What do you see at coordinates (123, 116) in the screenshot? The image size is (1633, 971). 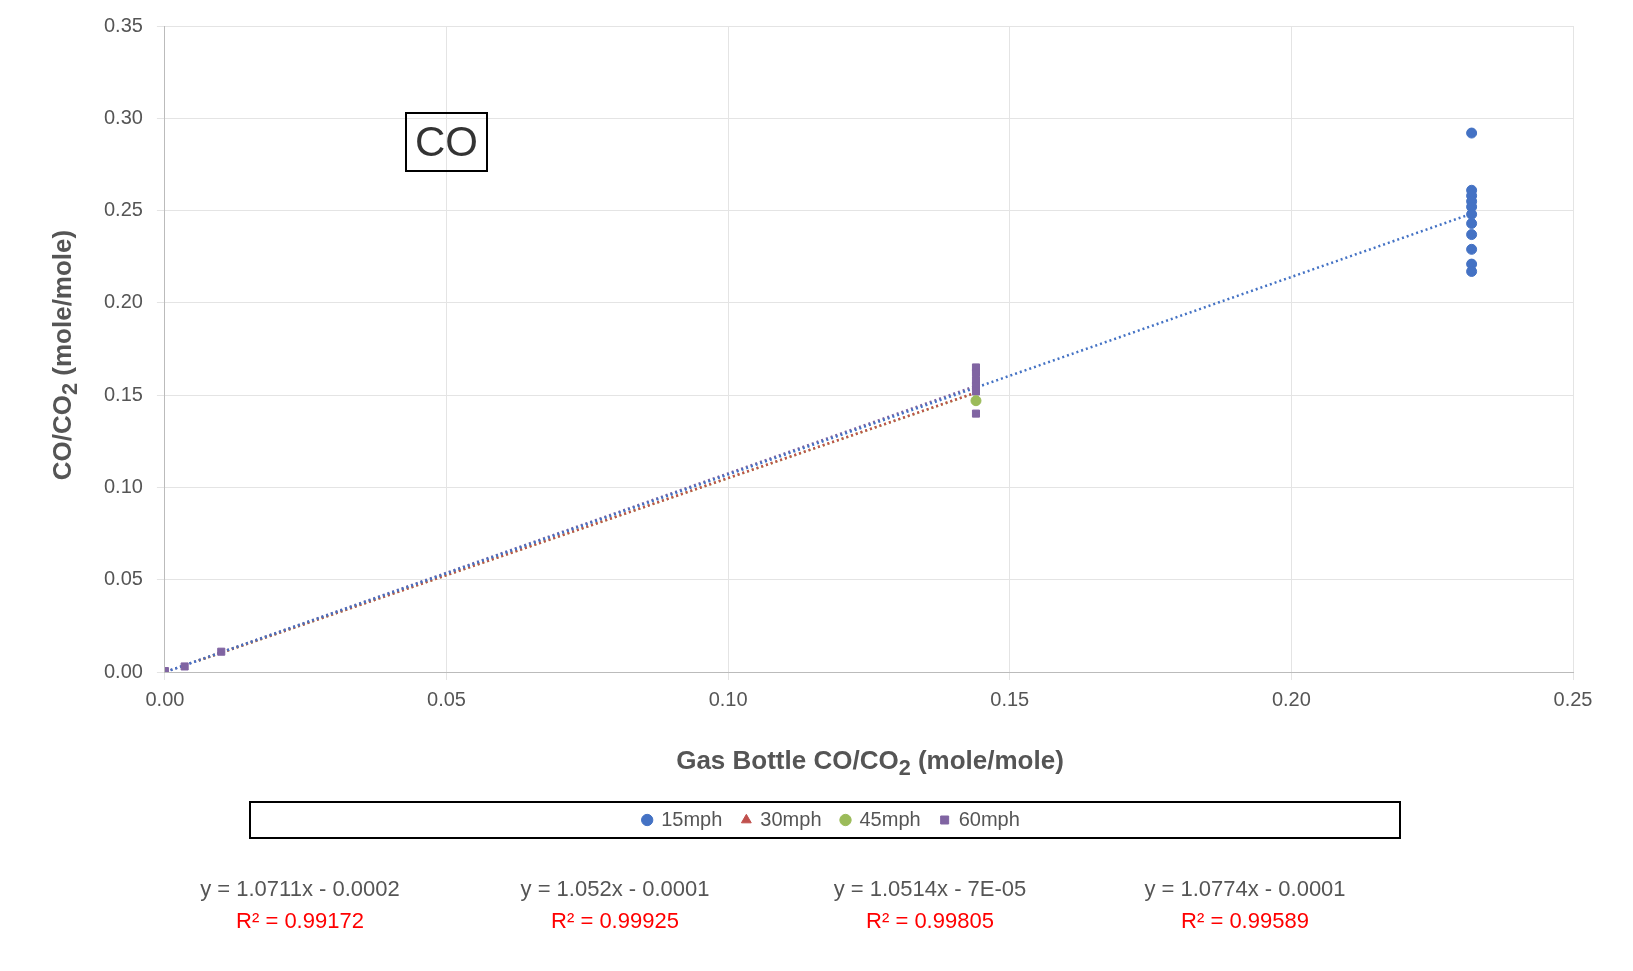 I see `y-tick-label: 0.30` at bounding box center [123, 116].